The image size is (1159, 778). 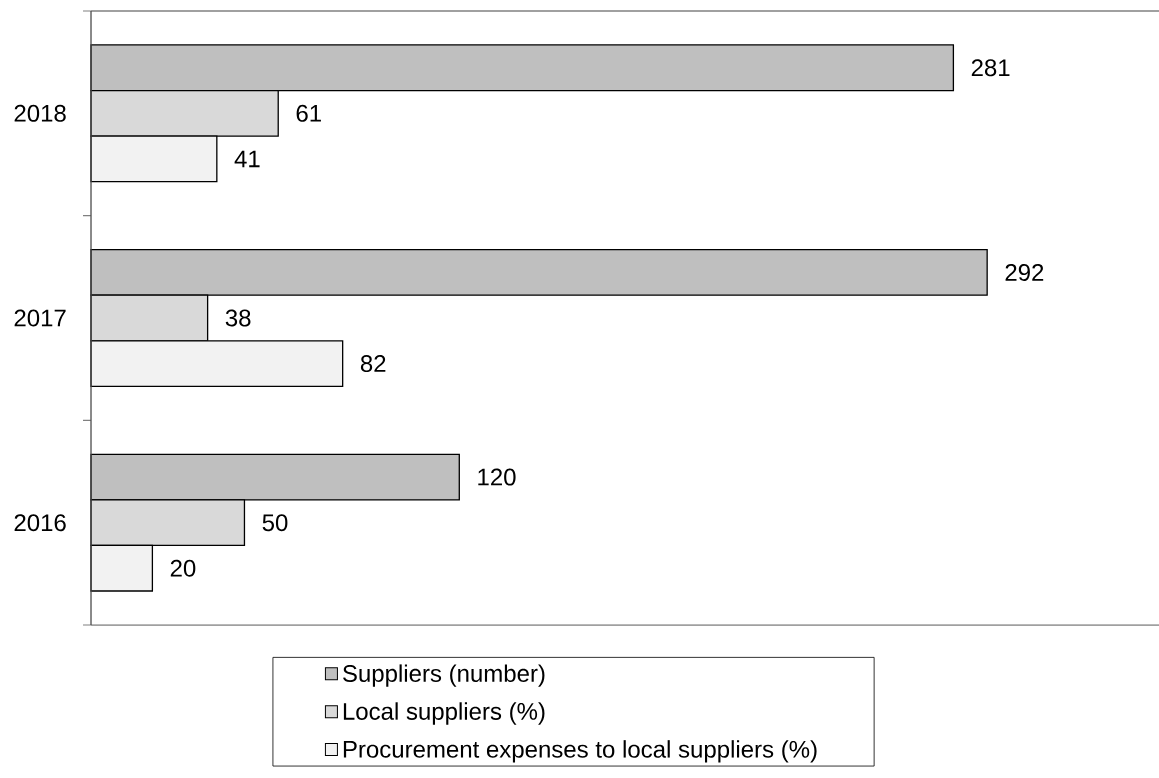 I want to click on legend-label: Procurement expenses to local suppliers (%), so click(x=580, y=751).